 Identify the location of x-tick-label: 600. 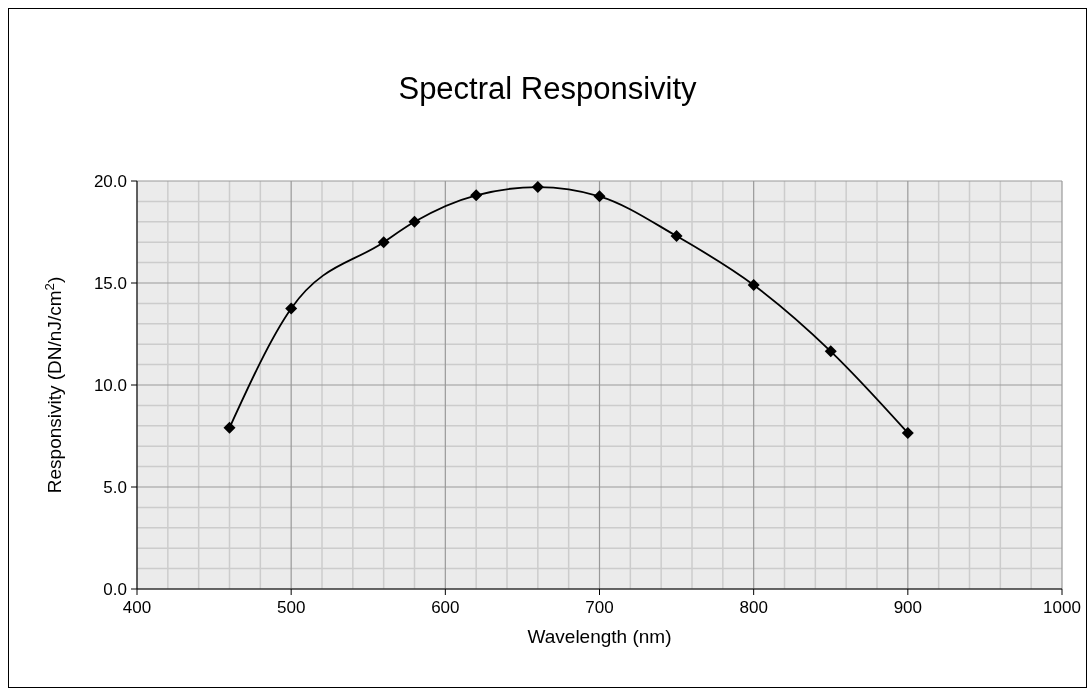
(445, 607).